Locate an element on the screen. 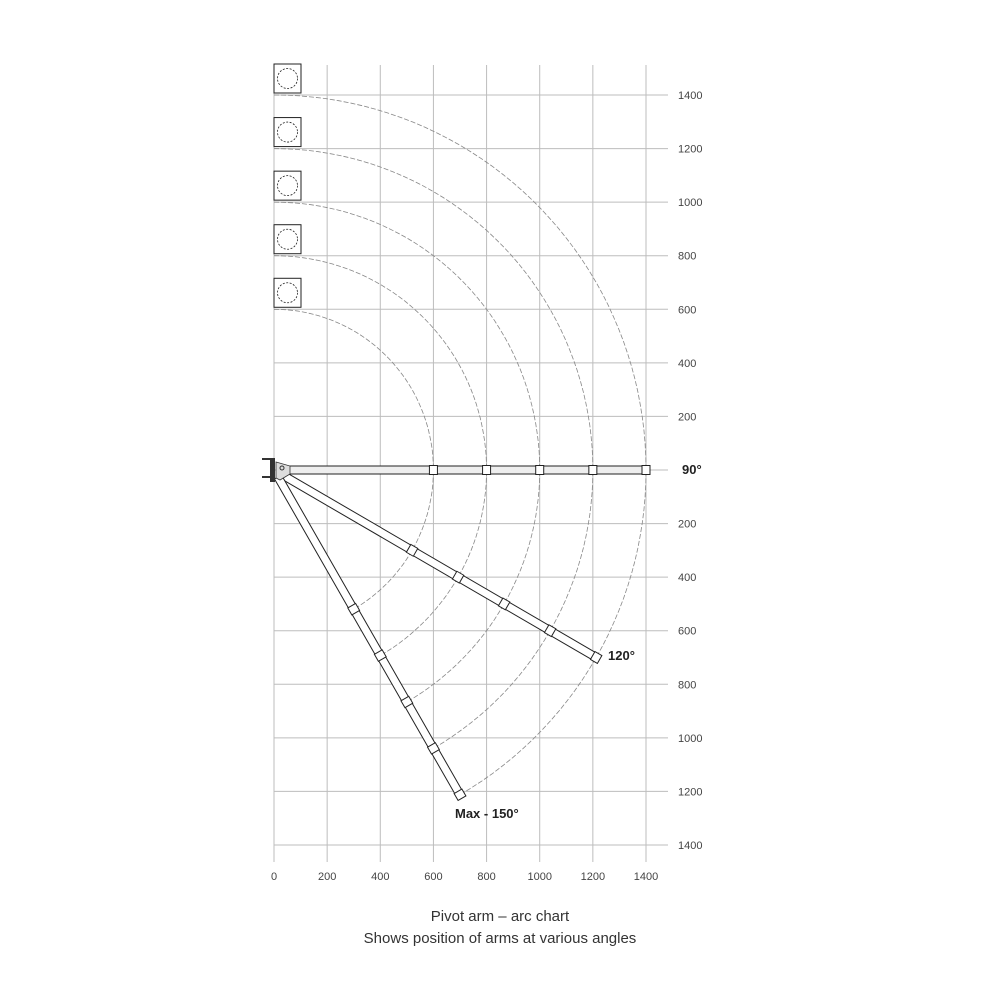  x-tick-label: 200 is located at coordinates (327, 877).